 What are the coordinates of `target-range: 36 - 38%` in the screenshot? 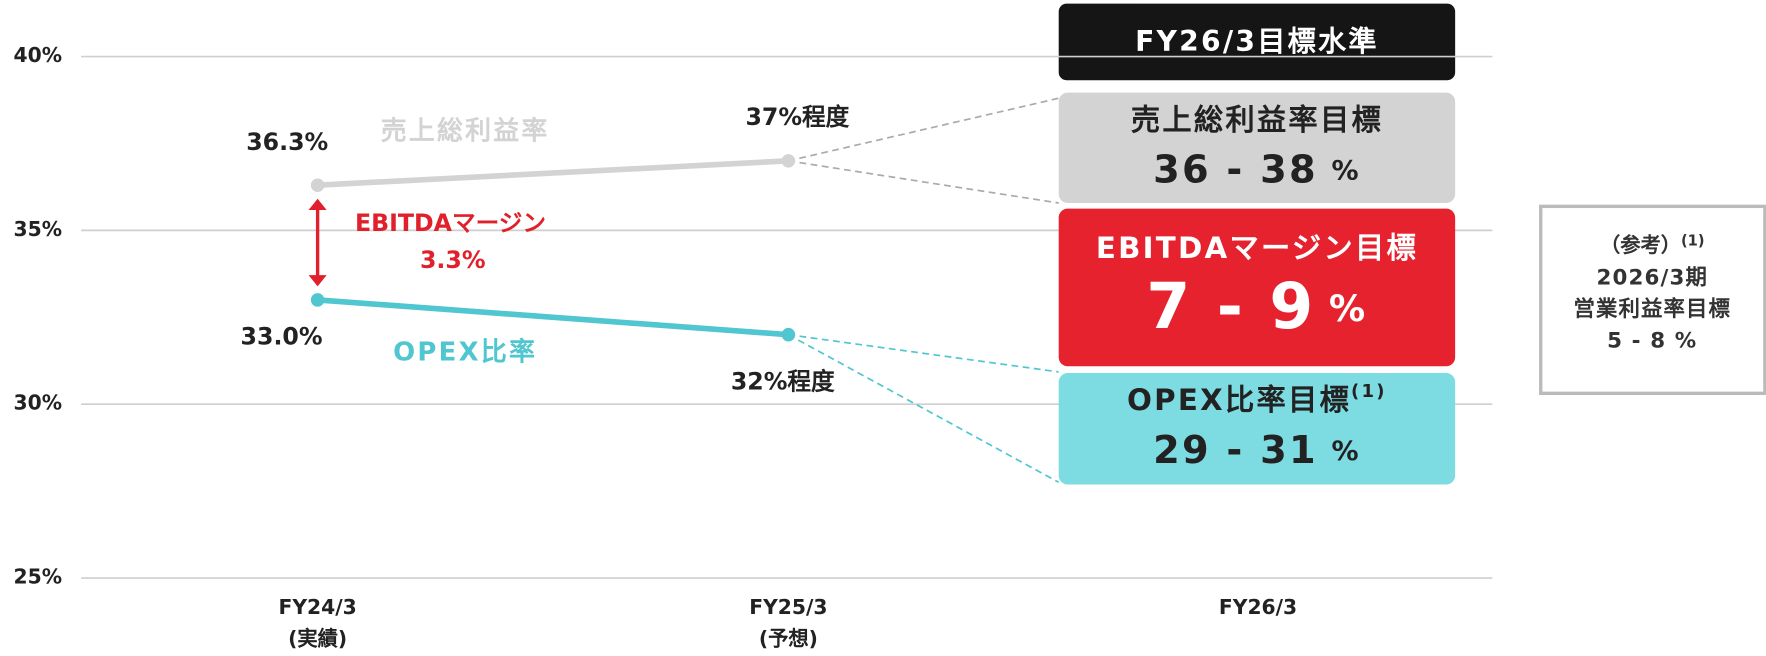 It's located at (1257, 169).